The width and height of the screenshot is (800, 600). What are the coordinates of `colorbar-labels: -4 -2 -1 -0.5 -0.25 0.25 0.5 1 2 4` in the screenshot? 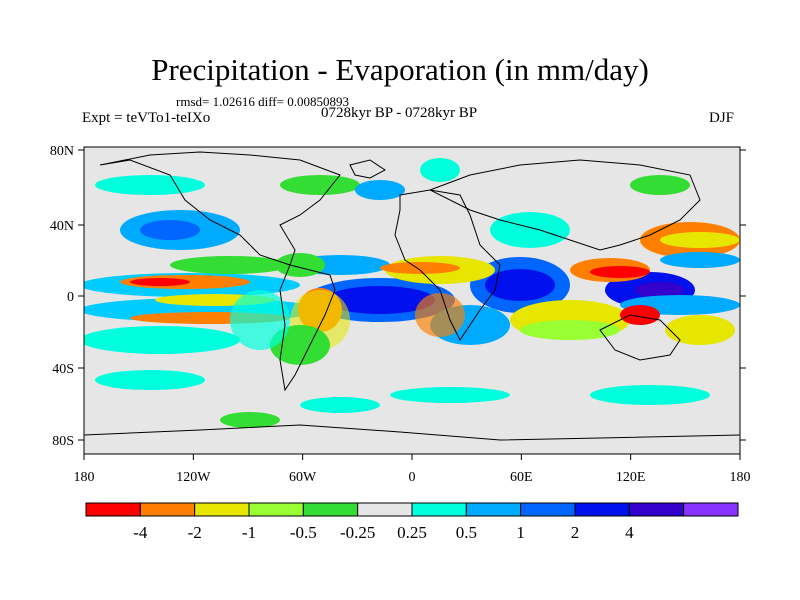 It's located at (383, 532).